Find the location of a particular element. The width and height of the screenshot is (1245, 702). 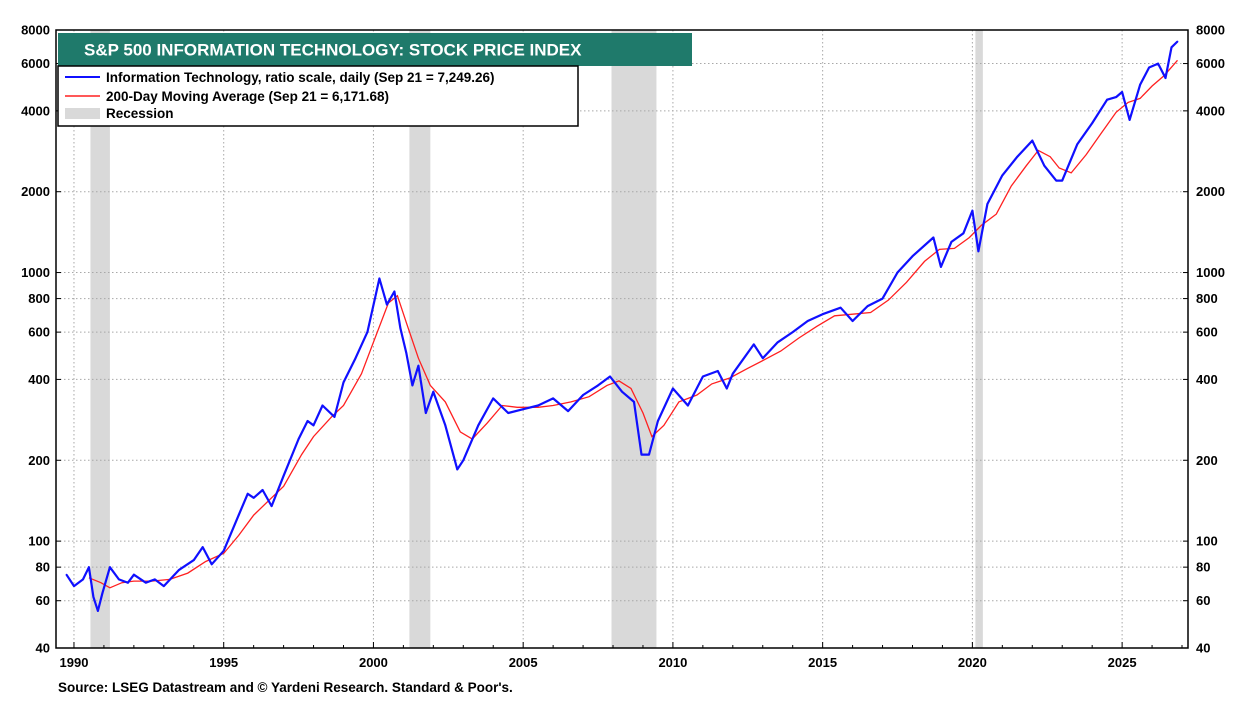

title-background is located at coordinates (375, 49).